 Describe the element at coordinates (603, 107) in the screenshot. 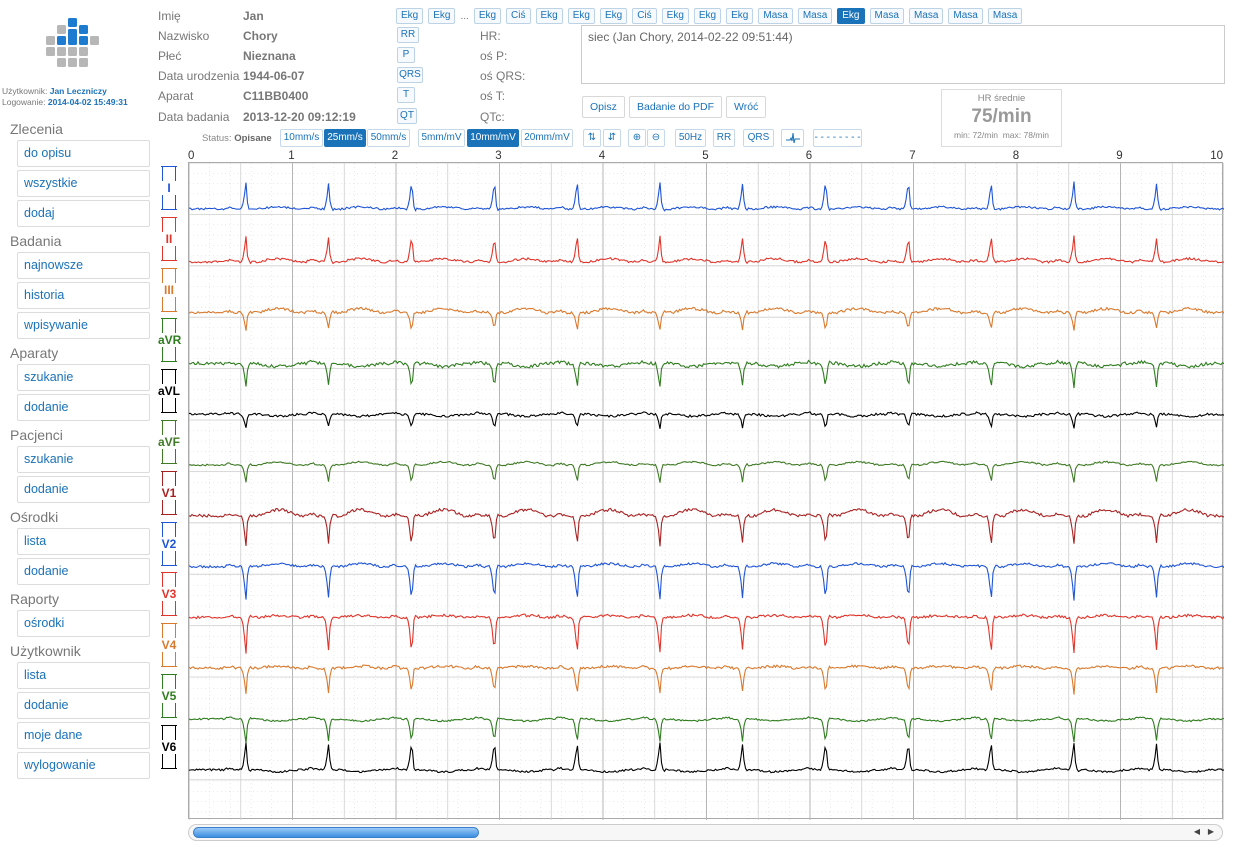

I see `describe-button: Opisz` at that location.